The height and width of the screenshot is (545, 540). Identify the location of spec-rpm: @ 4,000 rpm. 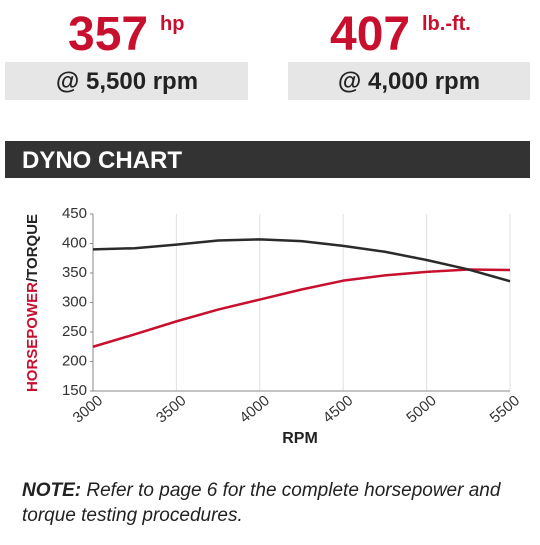
(409, 81).